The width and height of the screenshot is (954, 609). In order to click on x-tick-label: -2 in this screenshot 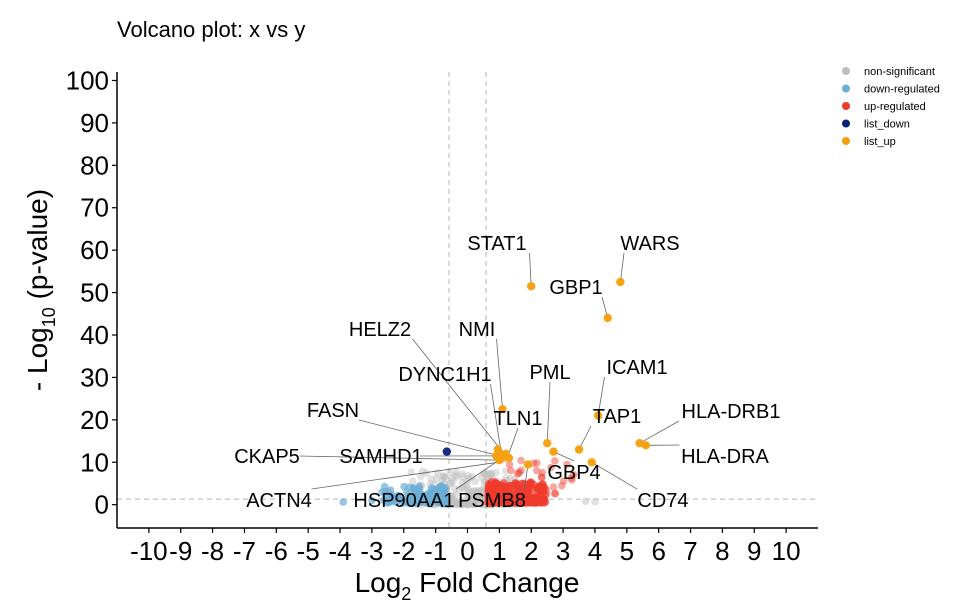, I will do `click(403, 551)`.